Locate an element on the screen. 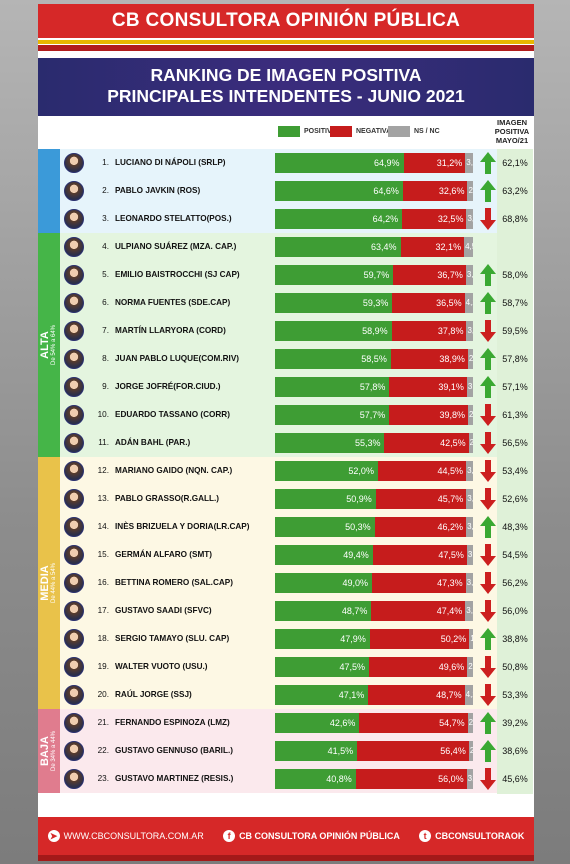  rank-number: 19. is located at coordinates (103, 666).